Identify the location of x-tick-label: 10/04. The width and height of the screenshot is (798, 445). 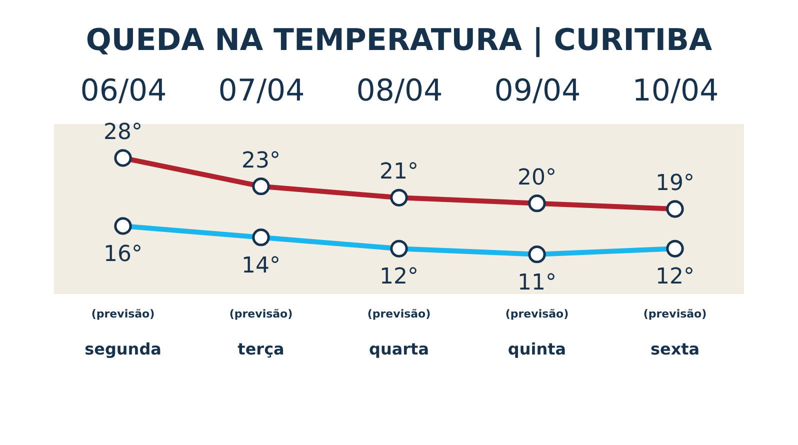
(675, 91).